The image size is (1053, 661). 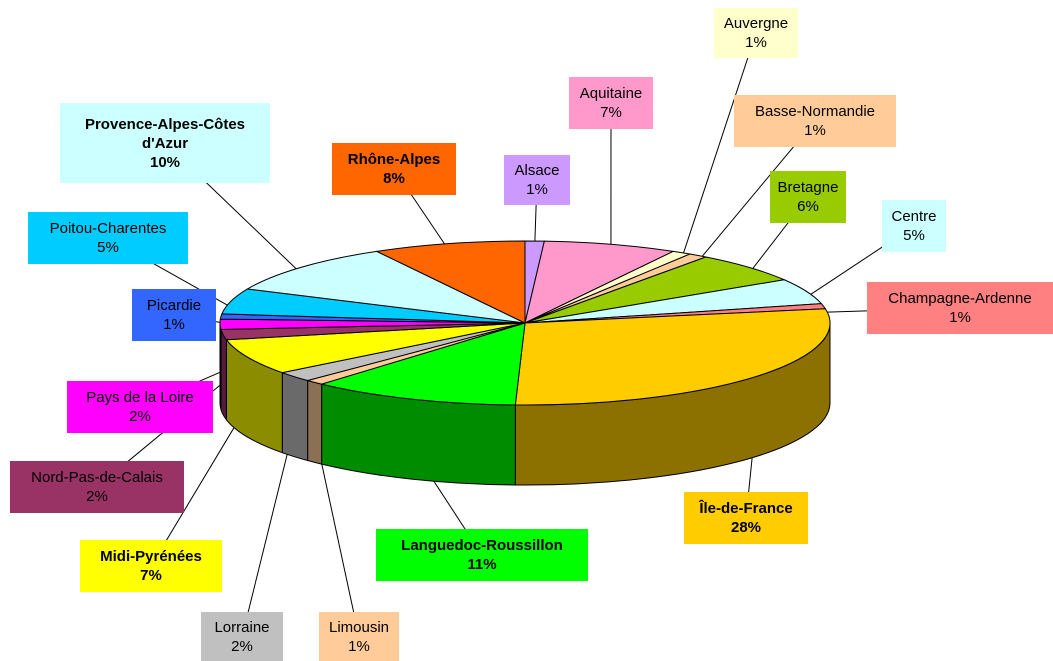 I want to click on slice-value: 28%, so click(x=746, y=527).